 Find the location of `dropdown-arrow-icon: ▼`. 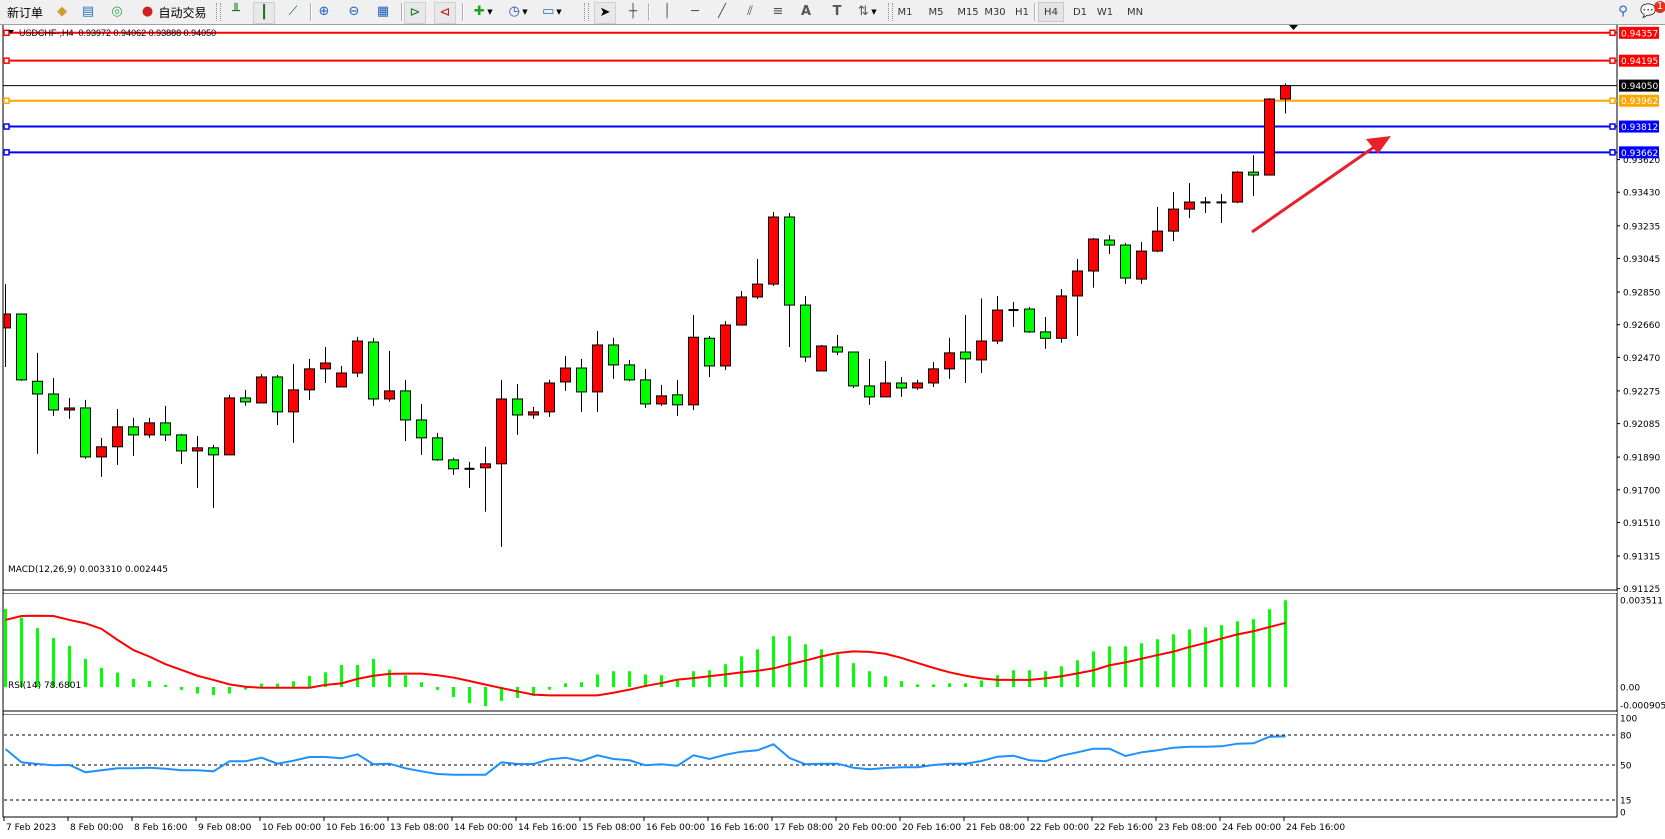

dropdown-arrow-icon: ▼ is located at coordinates (525, 12).